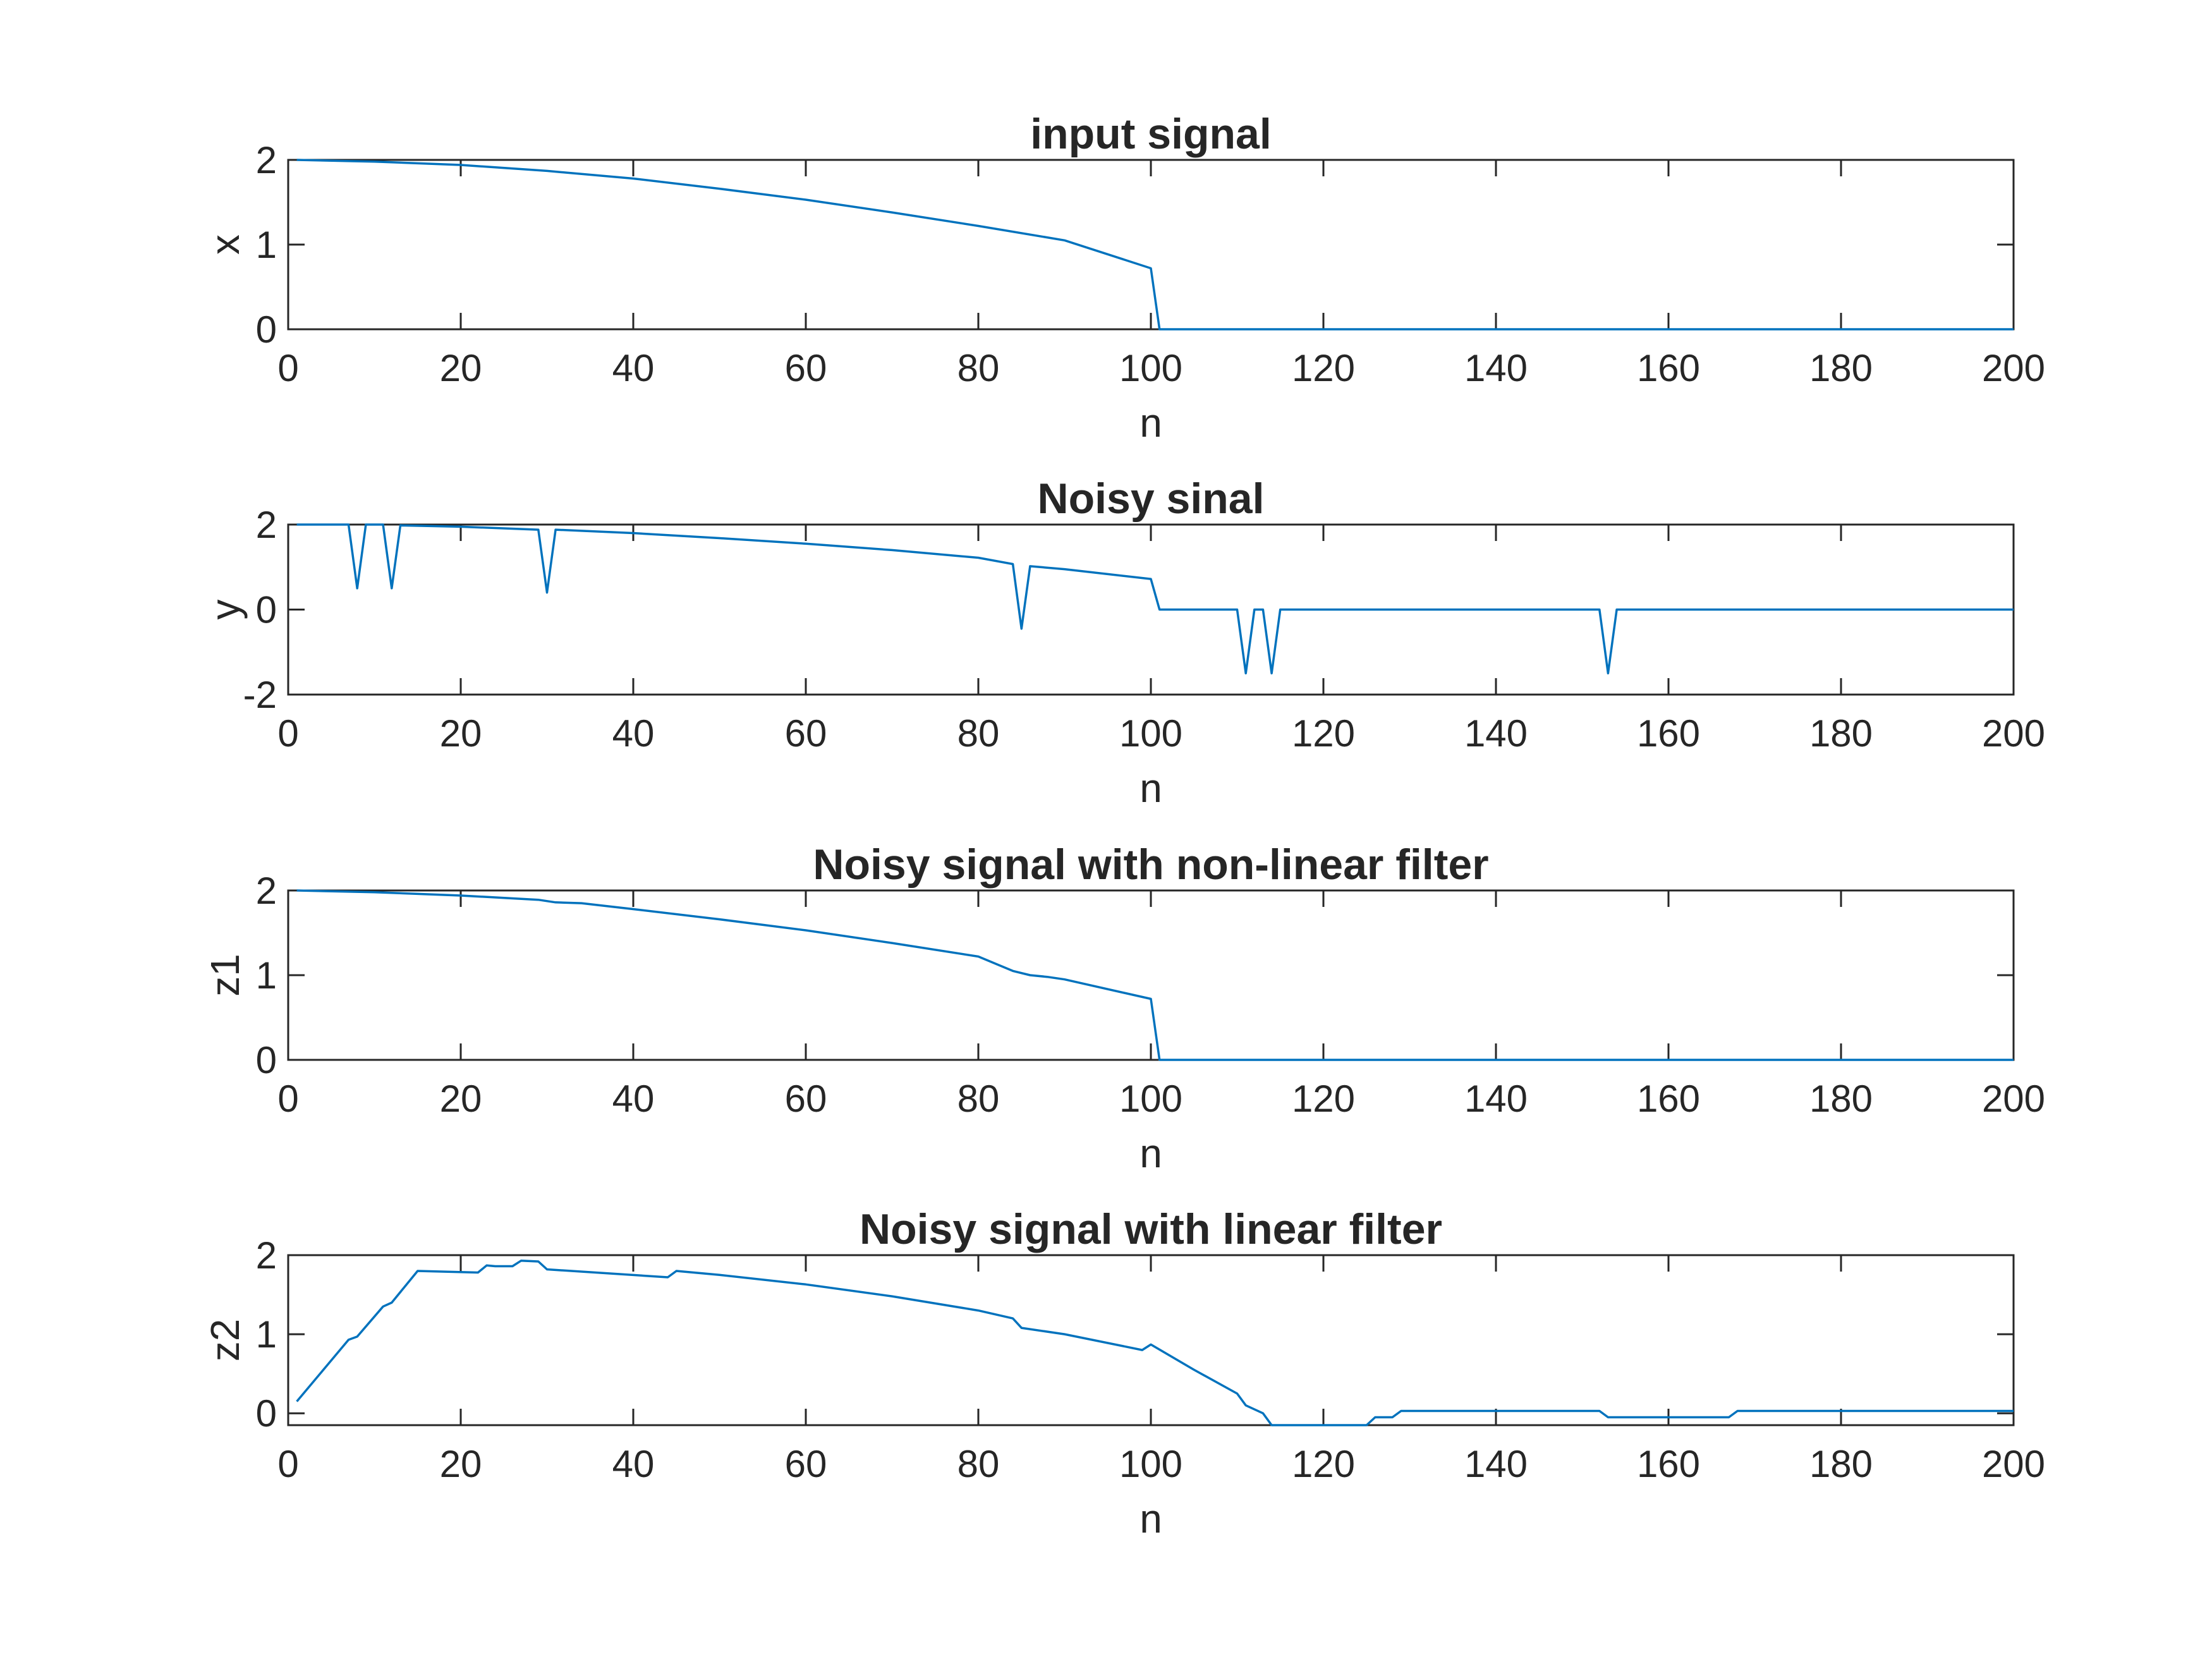 Image resolution: width=2212 pixels, height=1659 pixels. What do you see at coordinates (225, 610) in the screenshot?
I see `y-axis-label: y` at bounding box center [225, 610].